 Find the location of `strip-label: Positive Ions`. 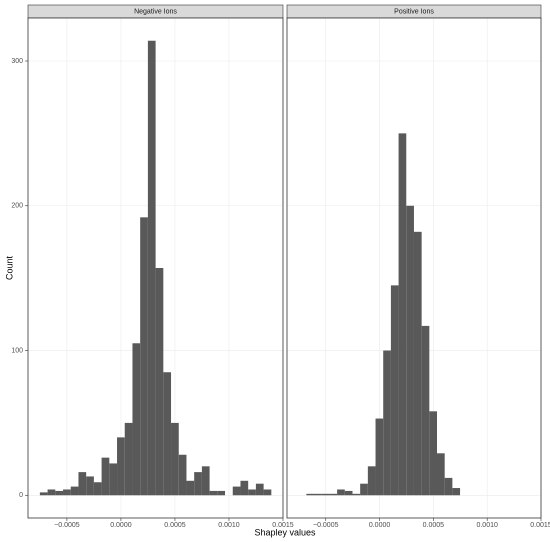

strip-label: Positive Ions is located at coordinates (414, 11).